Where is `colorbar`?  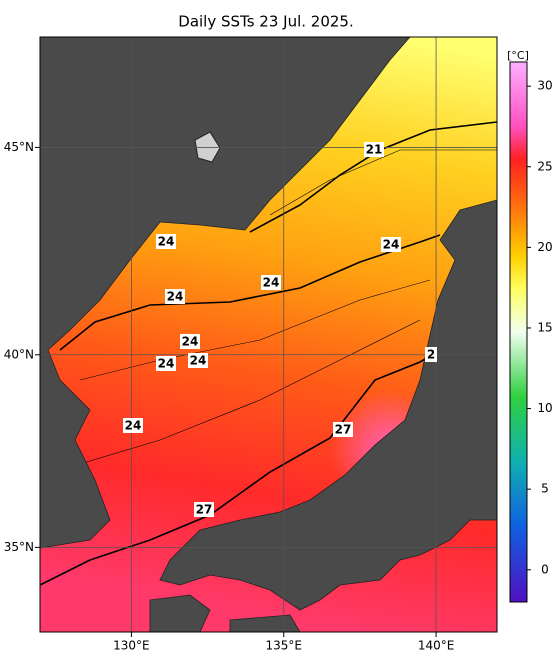
colorbar is located at coordinates (518, 332).